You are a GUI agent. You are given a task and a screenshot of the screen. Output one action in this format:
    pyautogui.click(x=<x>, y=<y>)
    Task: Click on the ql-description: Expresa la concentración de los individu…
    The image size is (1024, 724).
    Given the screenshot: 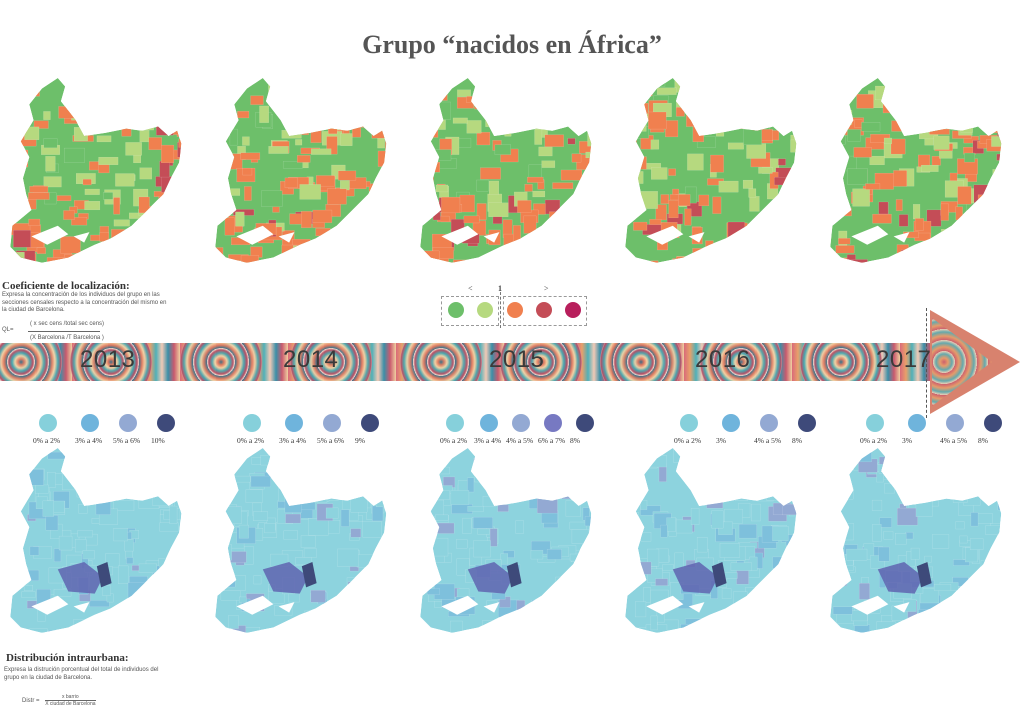 What is the action you would take?
    pyautogui.click(x=84, y=302)
    